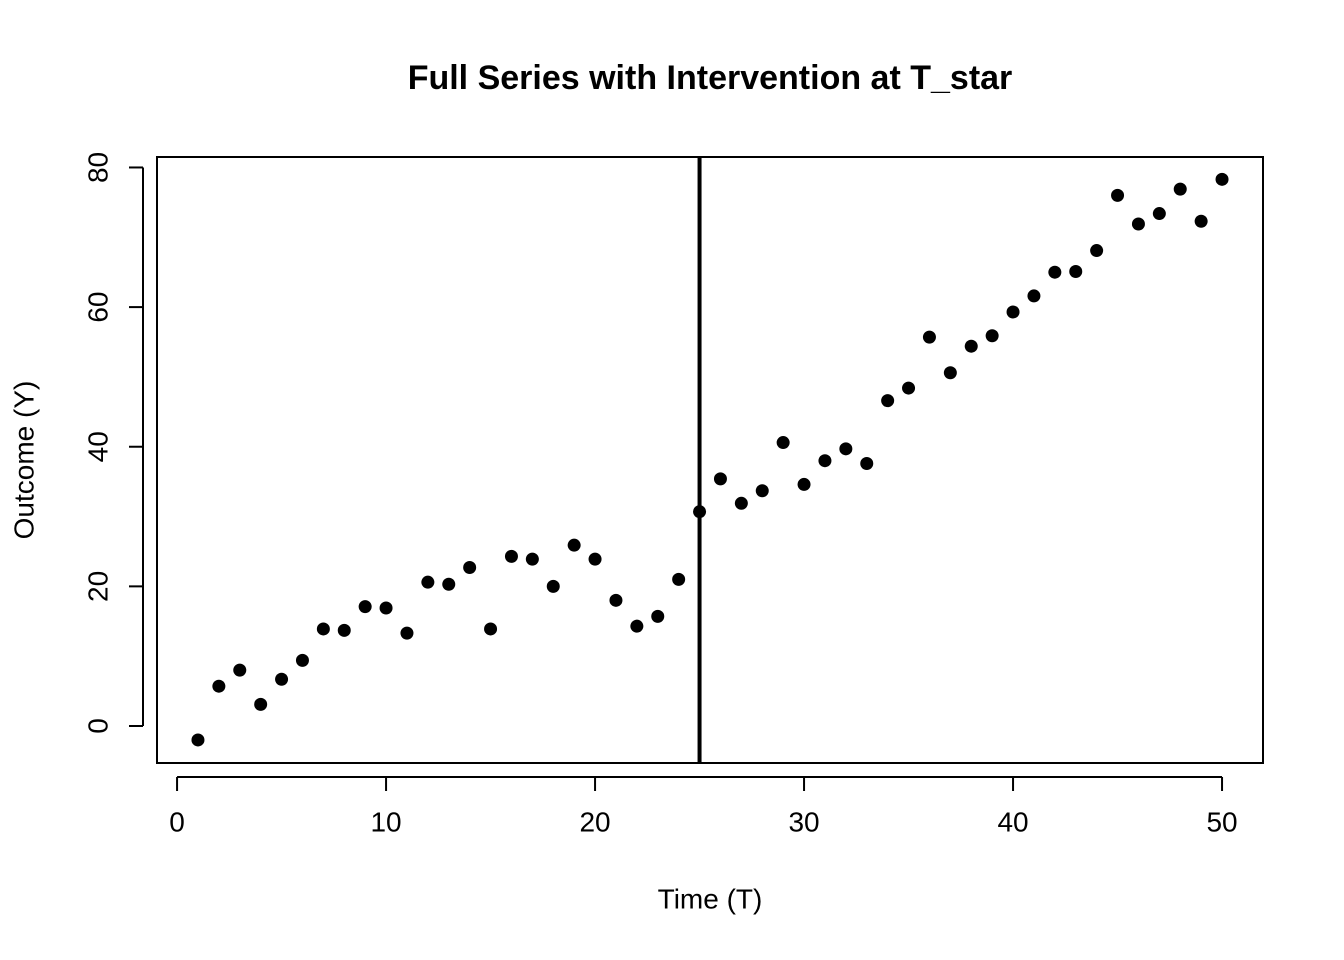  What do you see at coordinates (710, 898) in the screenshot?
I see `x-axis-label: Time (T)` at bounding box center [710, 898].